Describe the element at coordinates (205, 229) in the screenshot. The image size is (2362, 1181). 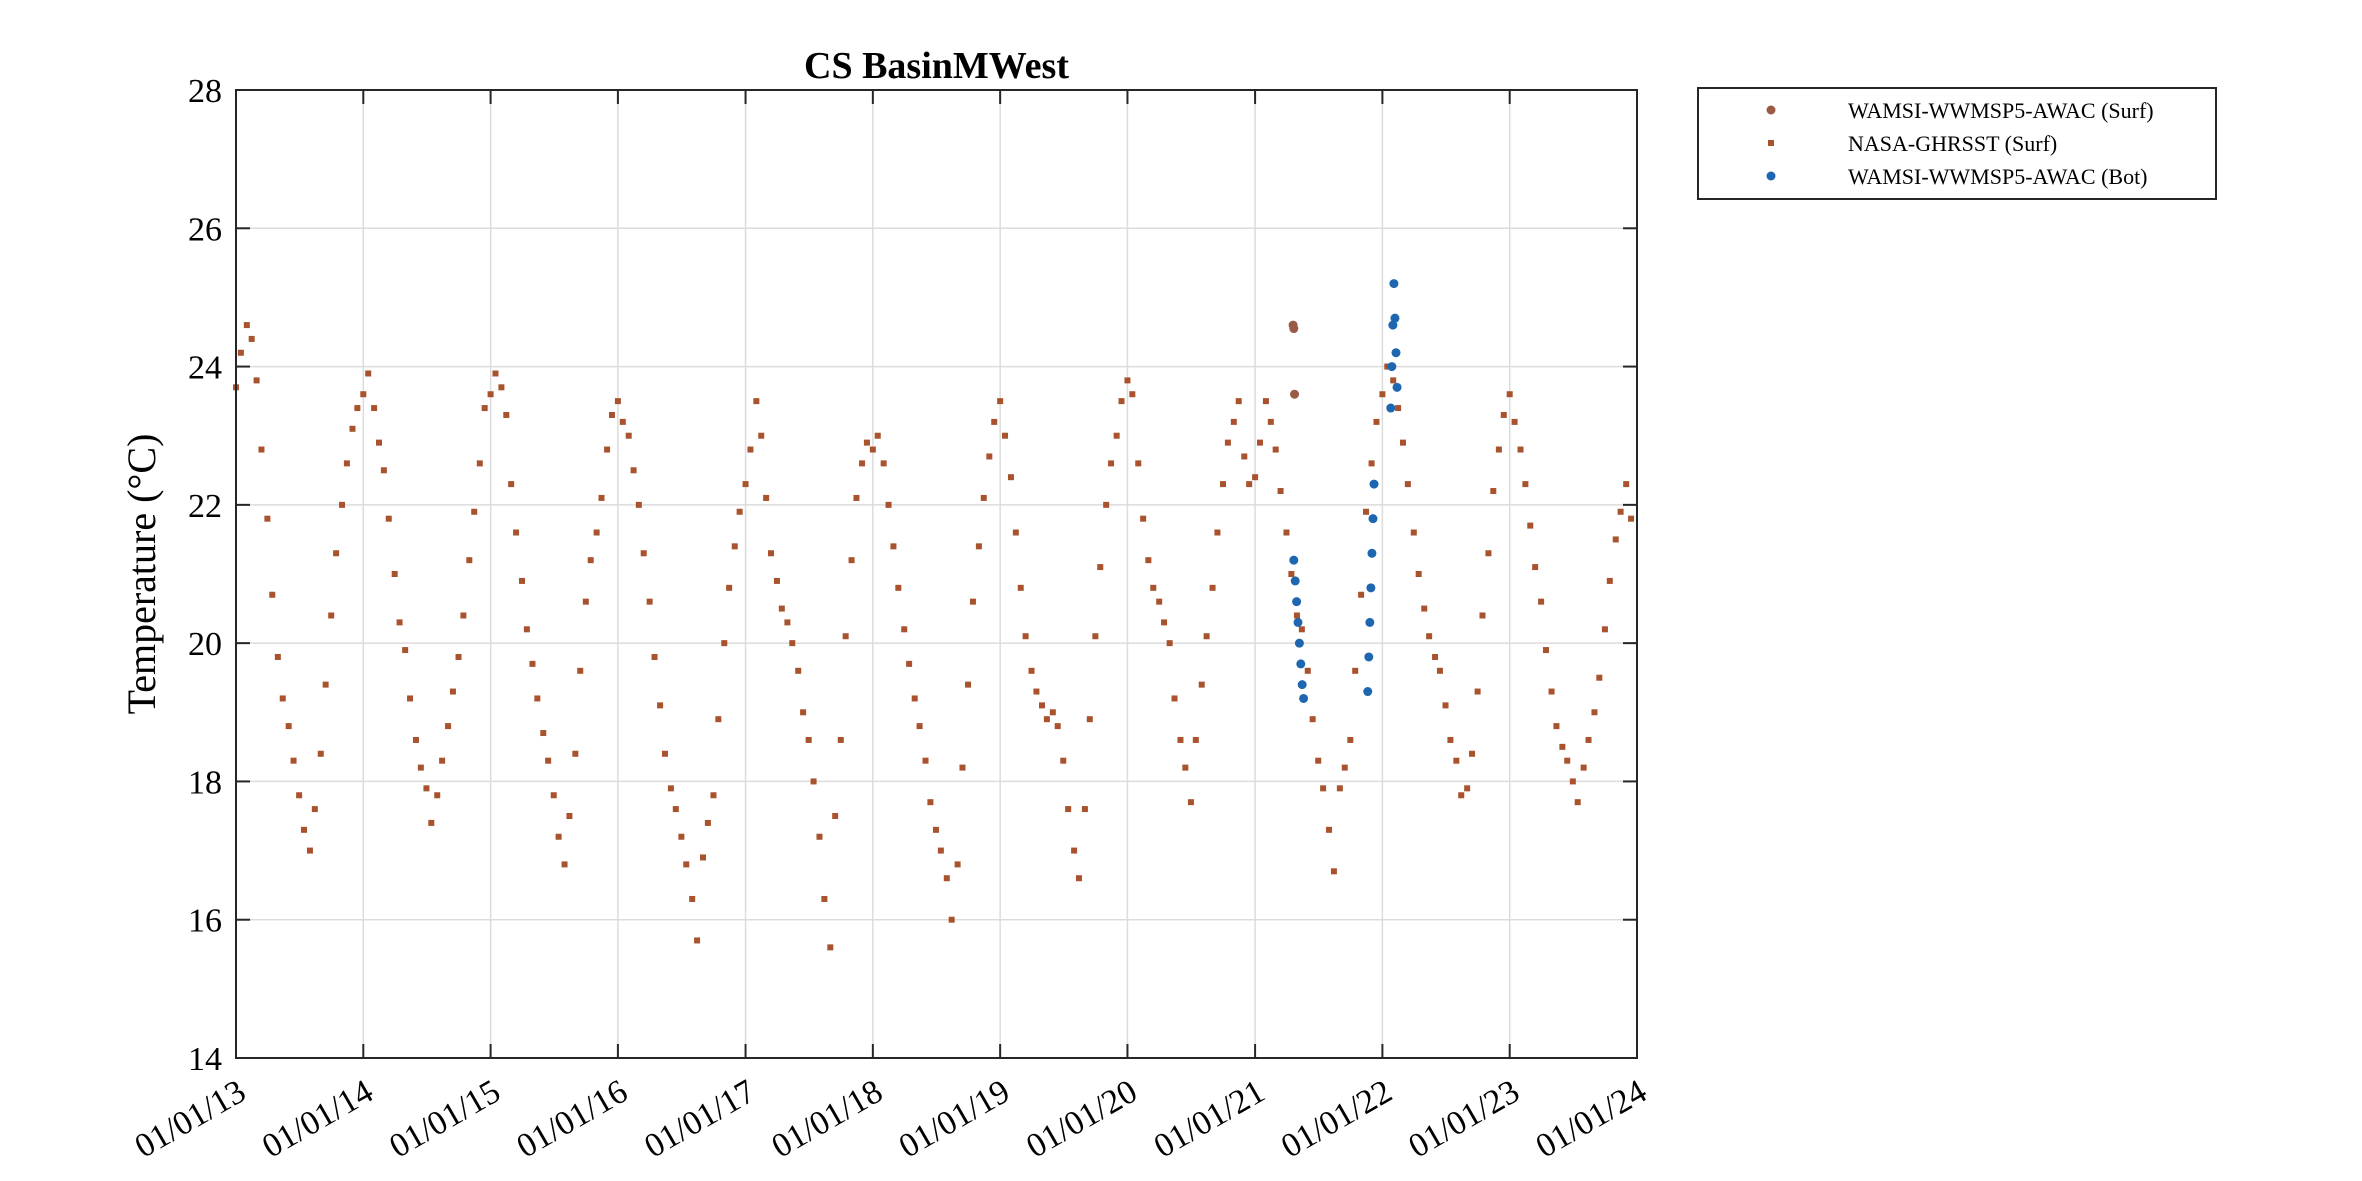
I see `y-tick-label: 26` at that location.